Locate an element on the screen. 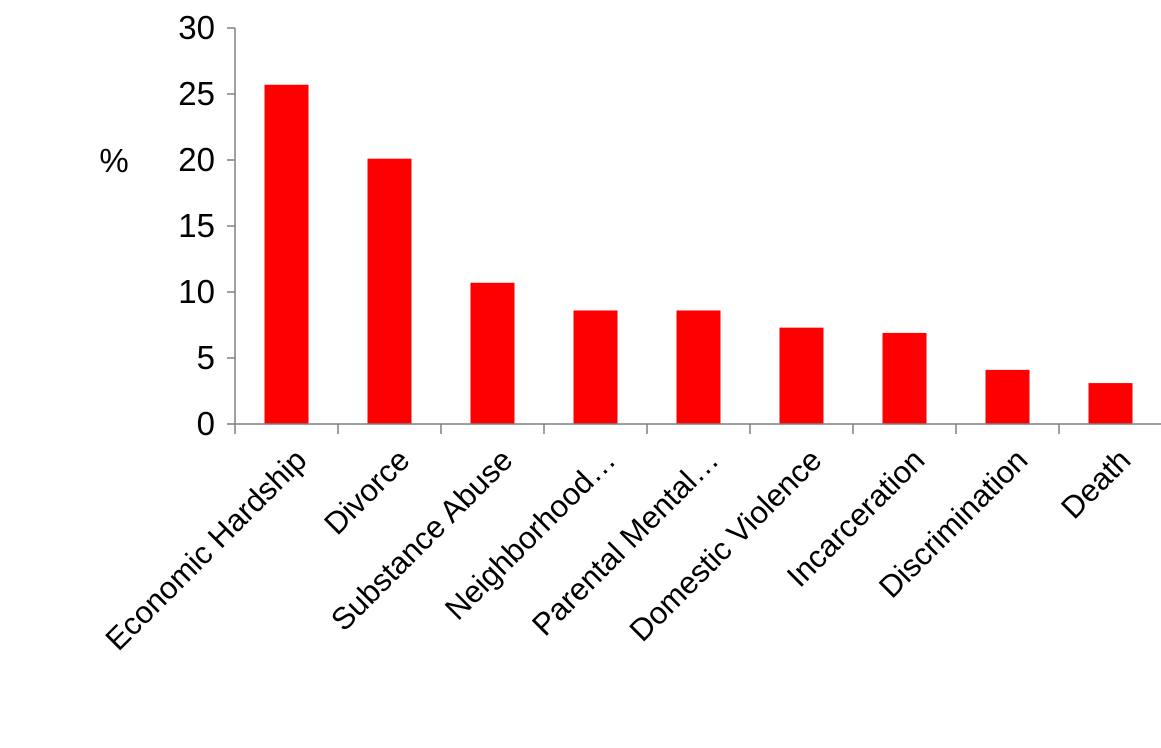 This screenshot has height=748, width=1161. y-tick-label: 10 is located at coordinates (196, 291).